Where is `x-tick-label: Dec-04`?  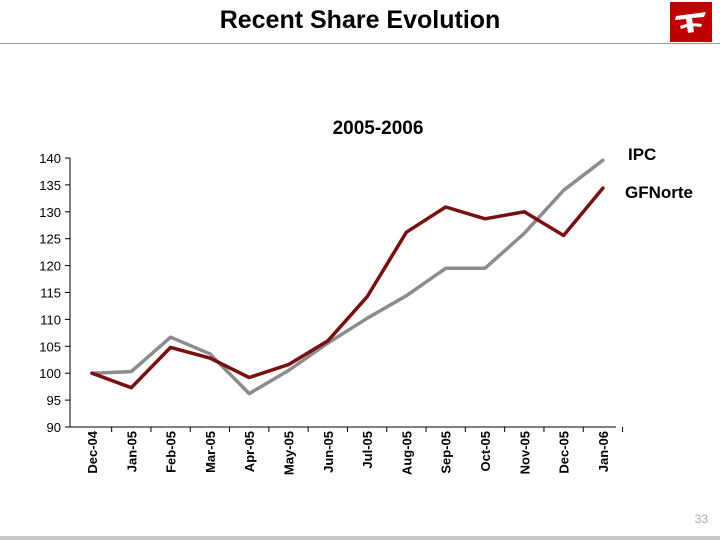 x-tick-label: Dec-04 is located at coordinates (92, 451).